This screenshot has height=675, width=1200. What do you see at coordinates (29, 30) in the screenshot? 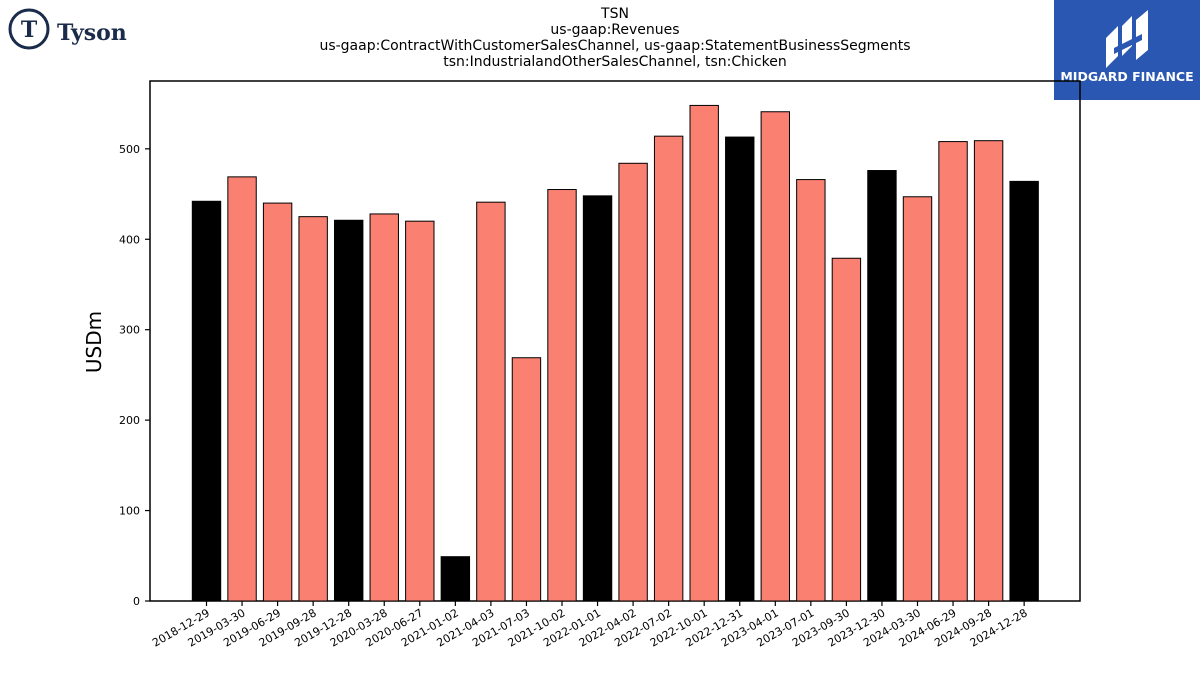
I see `tyson-mark-letter: T` at bounding box center [29, 30].